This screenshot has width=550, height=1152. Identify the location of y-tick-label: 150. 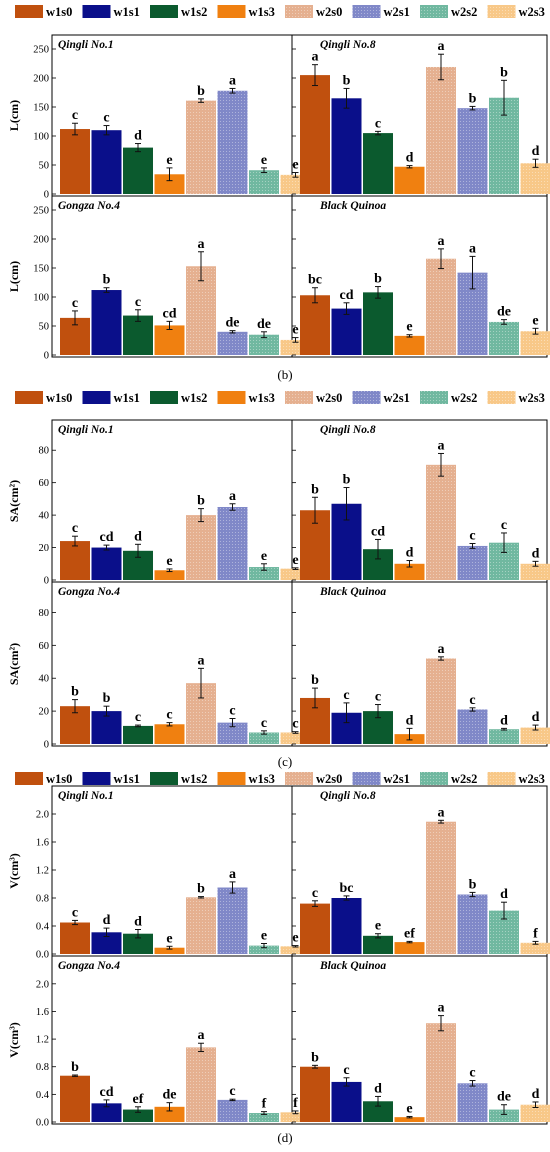
(41, 269).